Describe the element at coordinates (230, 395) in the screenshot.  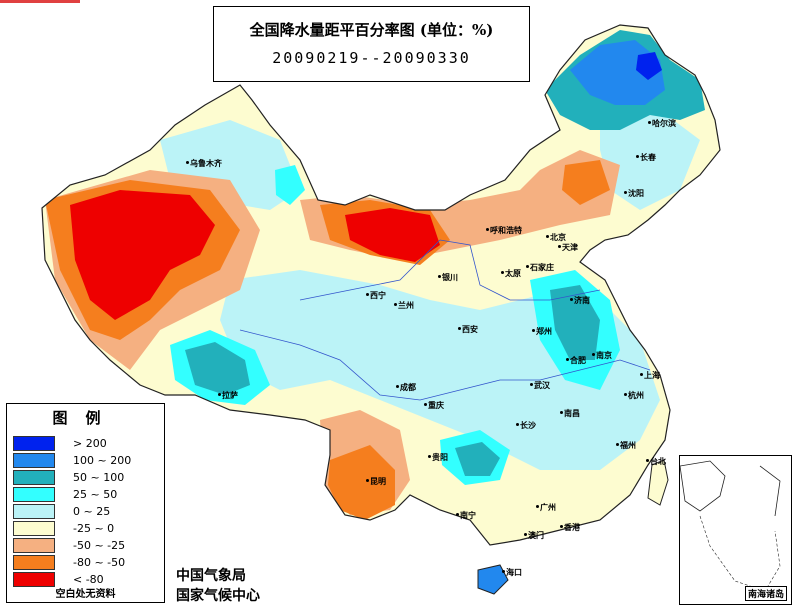
I see `city-label: 拉萨` at that location.